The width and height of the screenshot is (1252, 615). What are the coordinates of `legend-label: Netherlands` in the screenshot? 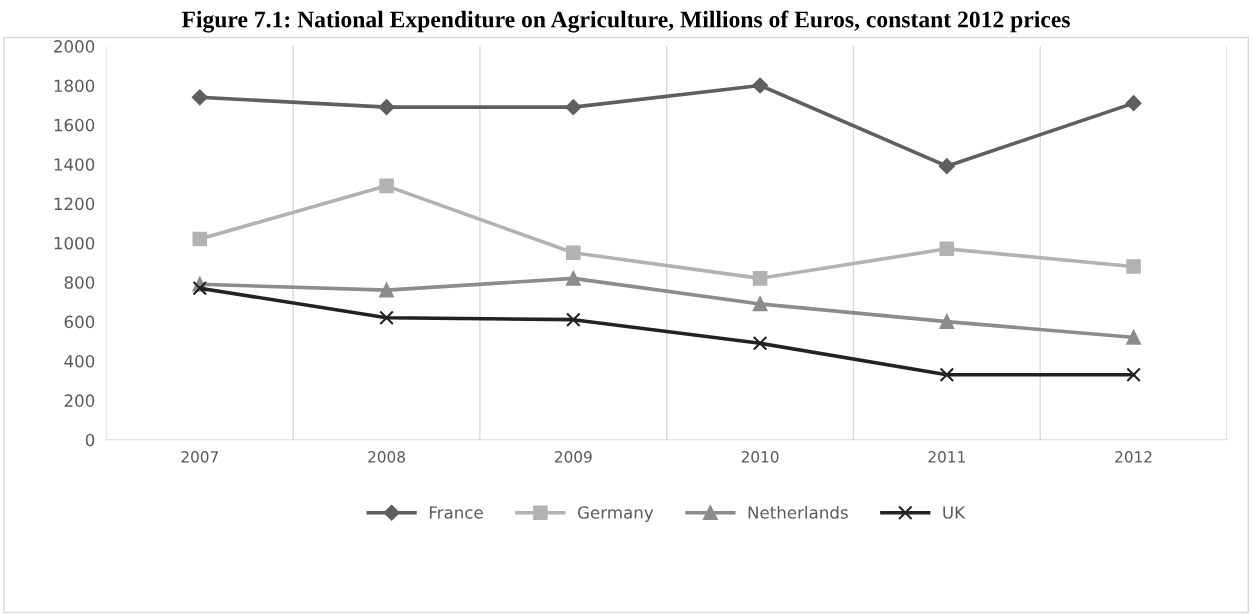 It's located at (798, 512).